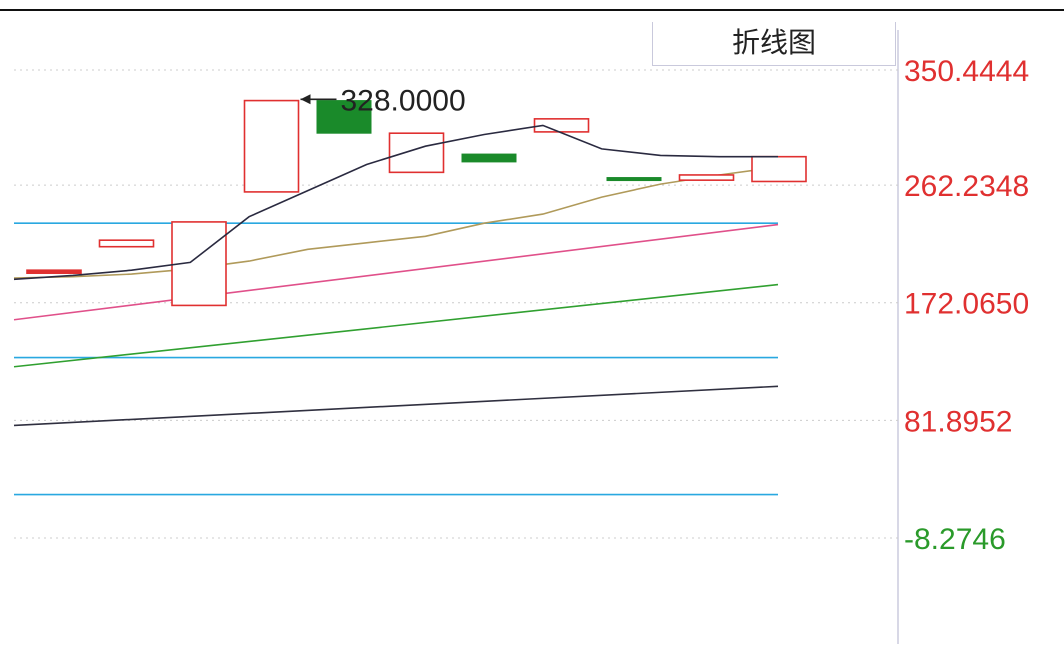 The width and height of the screenshot is (1064, 649). I want to click on ma-mid-line, so click(396, 222).